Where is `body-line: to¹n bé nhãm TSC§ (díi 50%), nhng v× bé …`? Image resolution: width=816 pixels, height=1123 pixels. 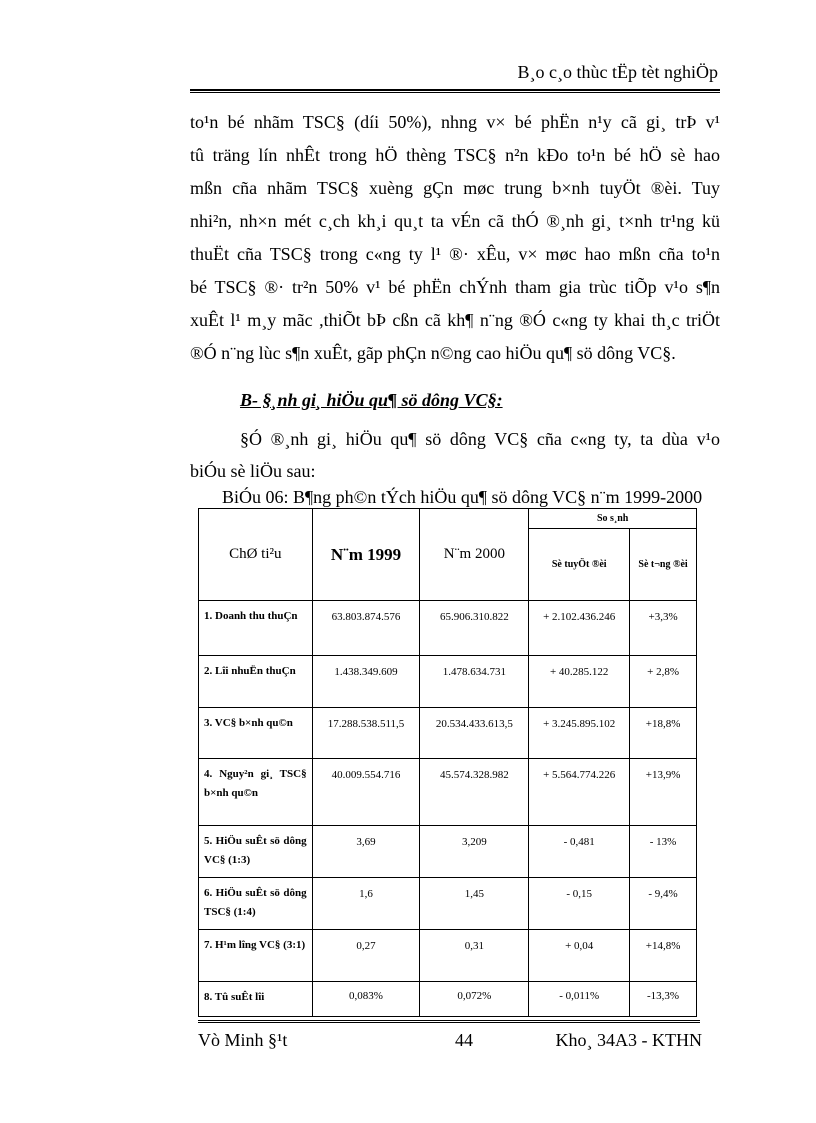
body-line: to¹n bé nhãm TSC§ (díi 50%), nhng v× bé … is located at coordinates (455, 122).